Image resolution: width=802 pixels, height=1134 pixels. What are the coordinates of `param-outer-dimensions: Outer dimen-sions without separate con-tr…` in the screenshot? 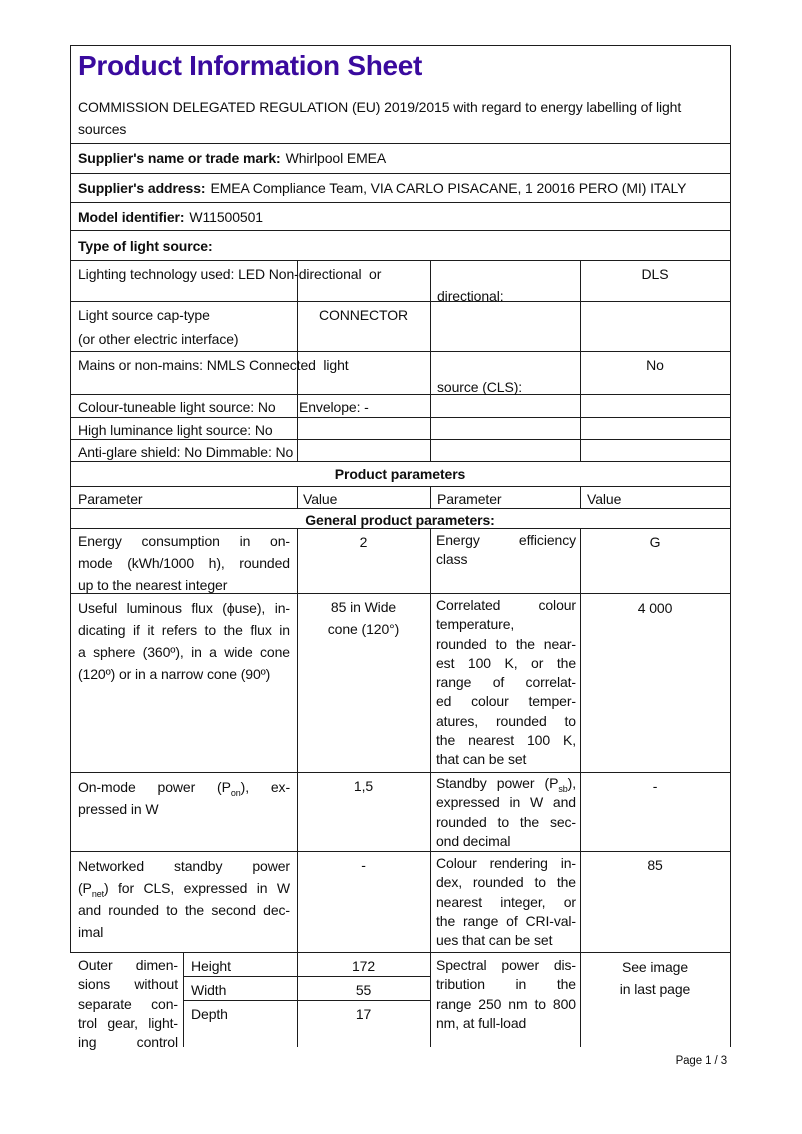 It's located at (128, 1004).